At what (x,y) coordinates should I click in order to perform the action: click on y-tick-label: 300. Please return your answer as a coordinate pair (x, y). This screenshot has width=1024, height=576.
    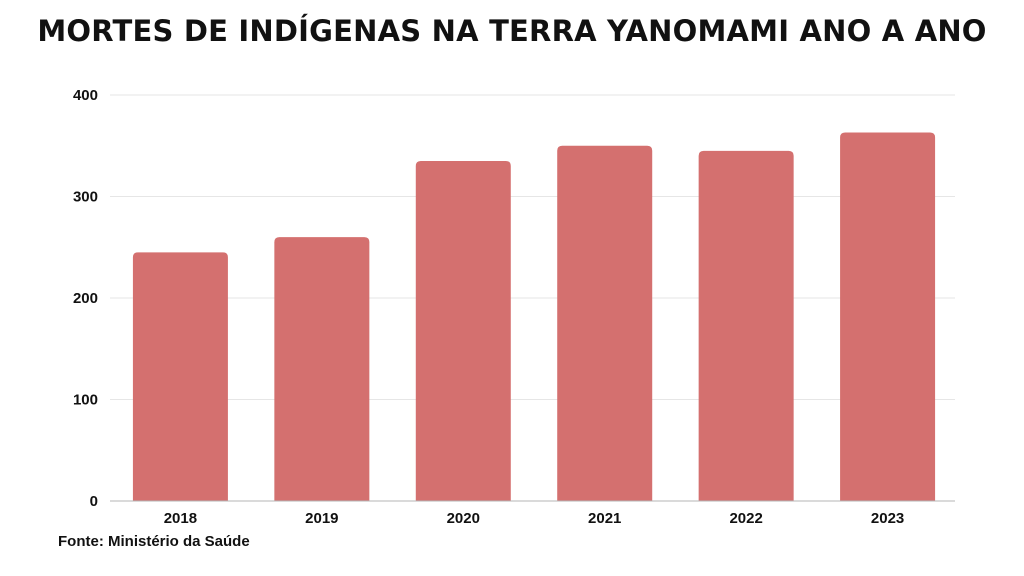
    Looking at the image, I should click on (85, 197).